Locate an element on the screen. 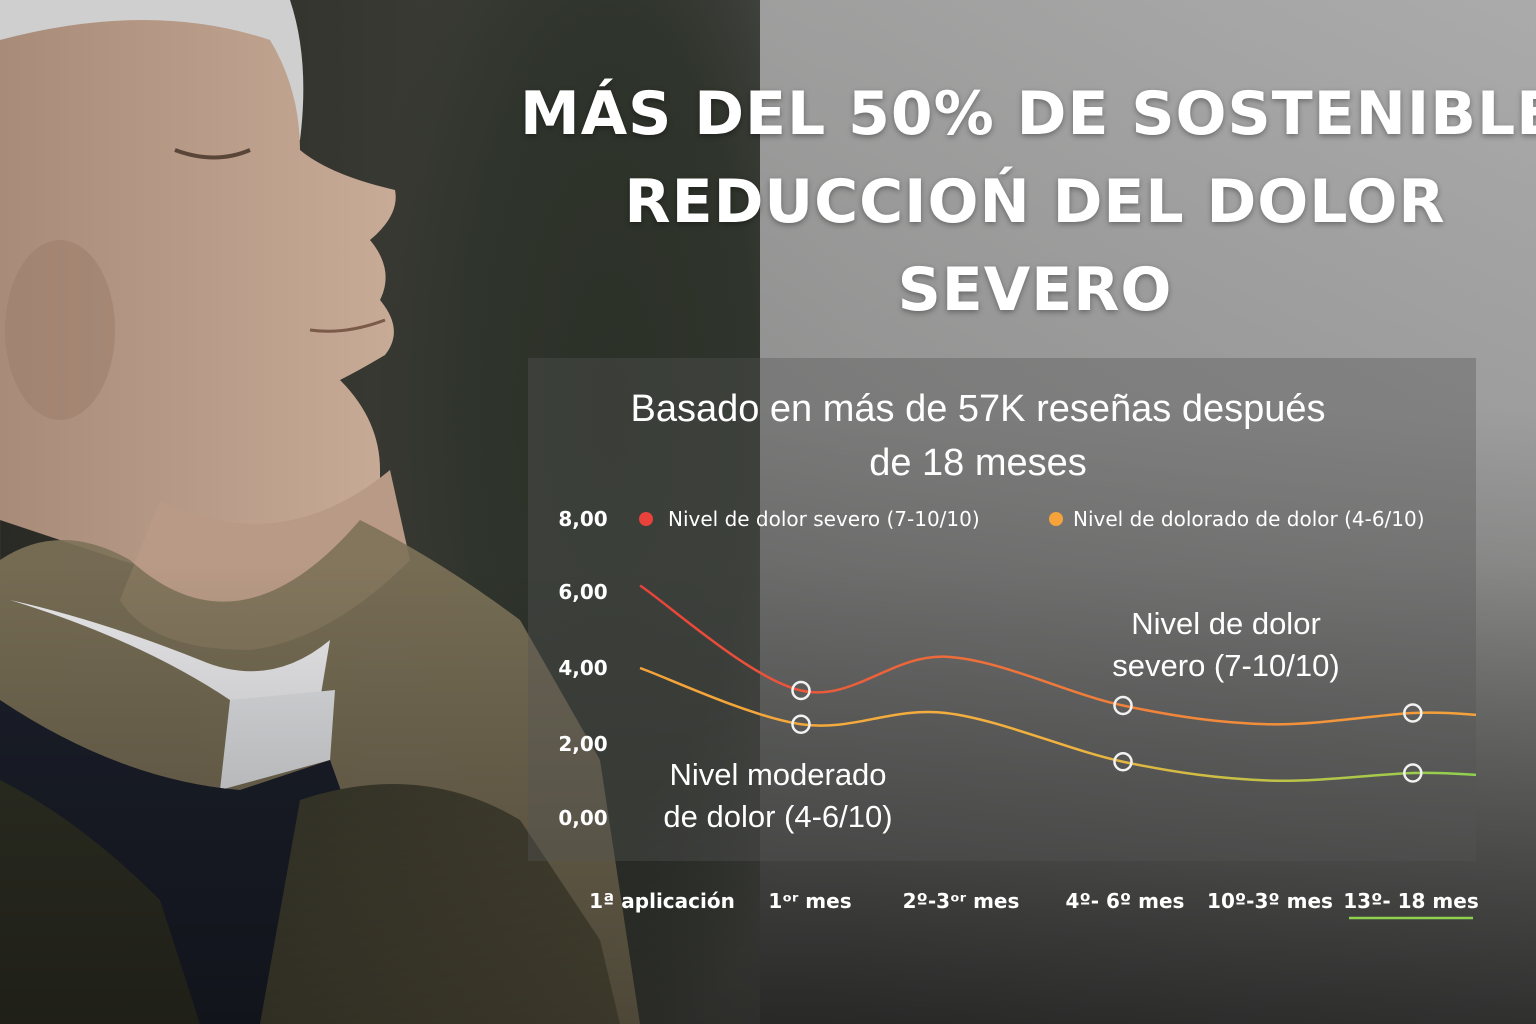 The width and height of the screenshot is (1536, 1024). annotation-1-line-1: Nivel de dolor is located at coordinates (1226, 623).